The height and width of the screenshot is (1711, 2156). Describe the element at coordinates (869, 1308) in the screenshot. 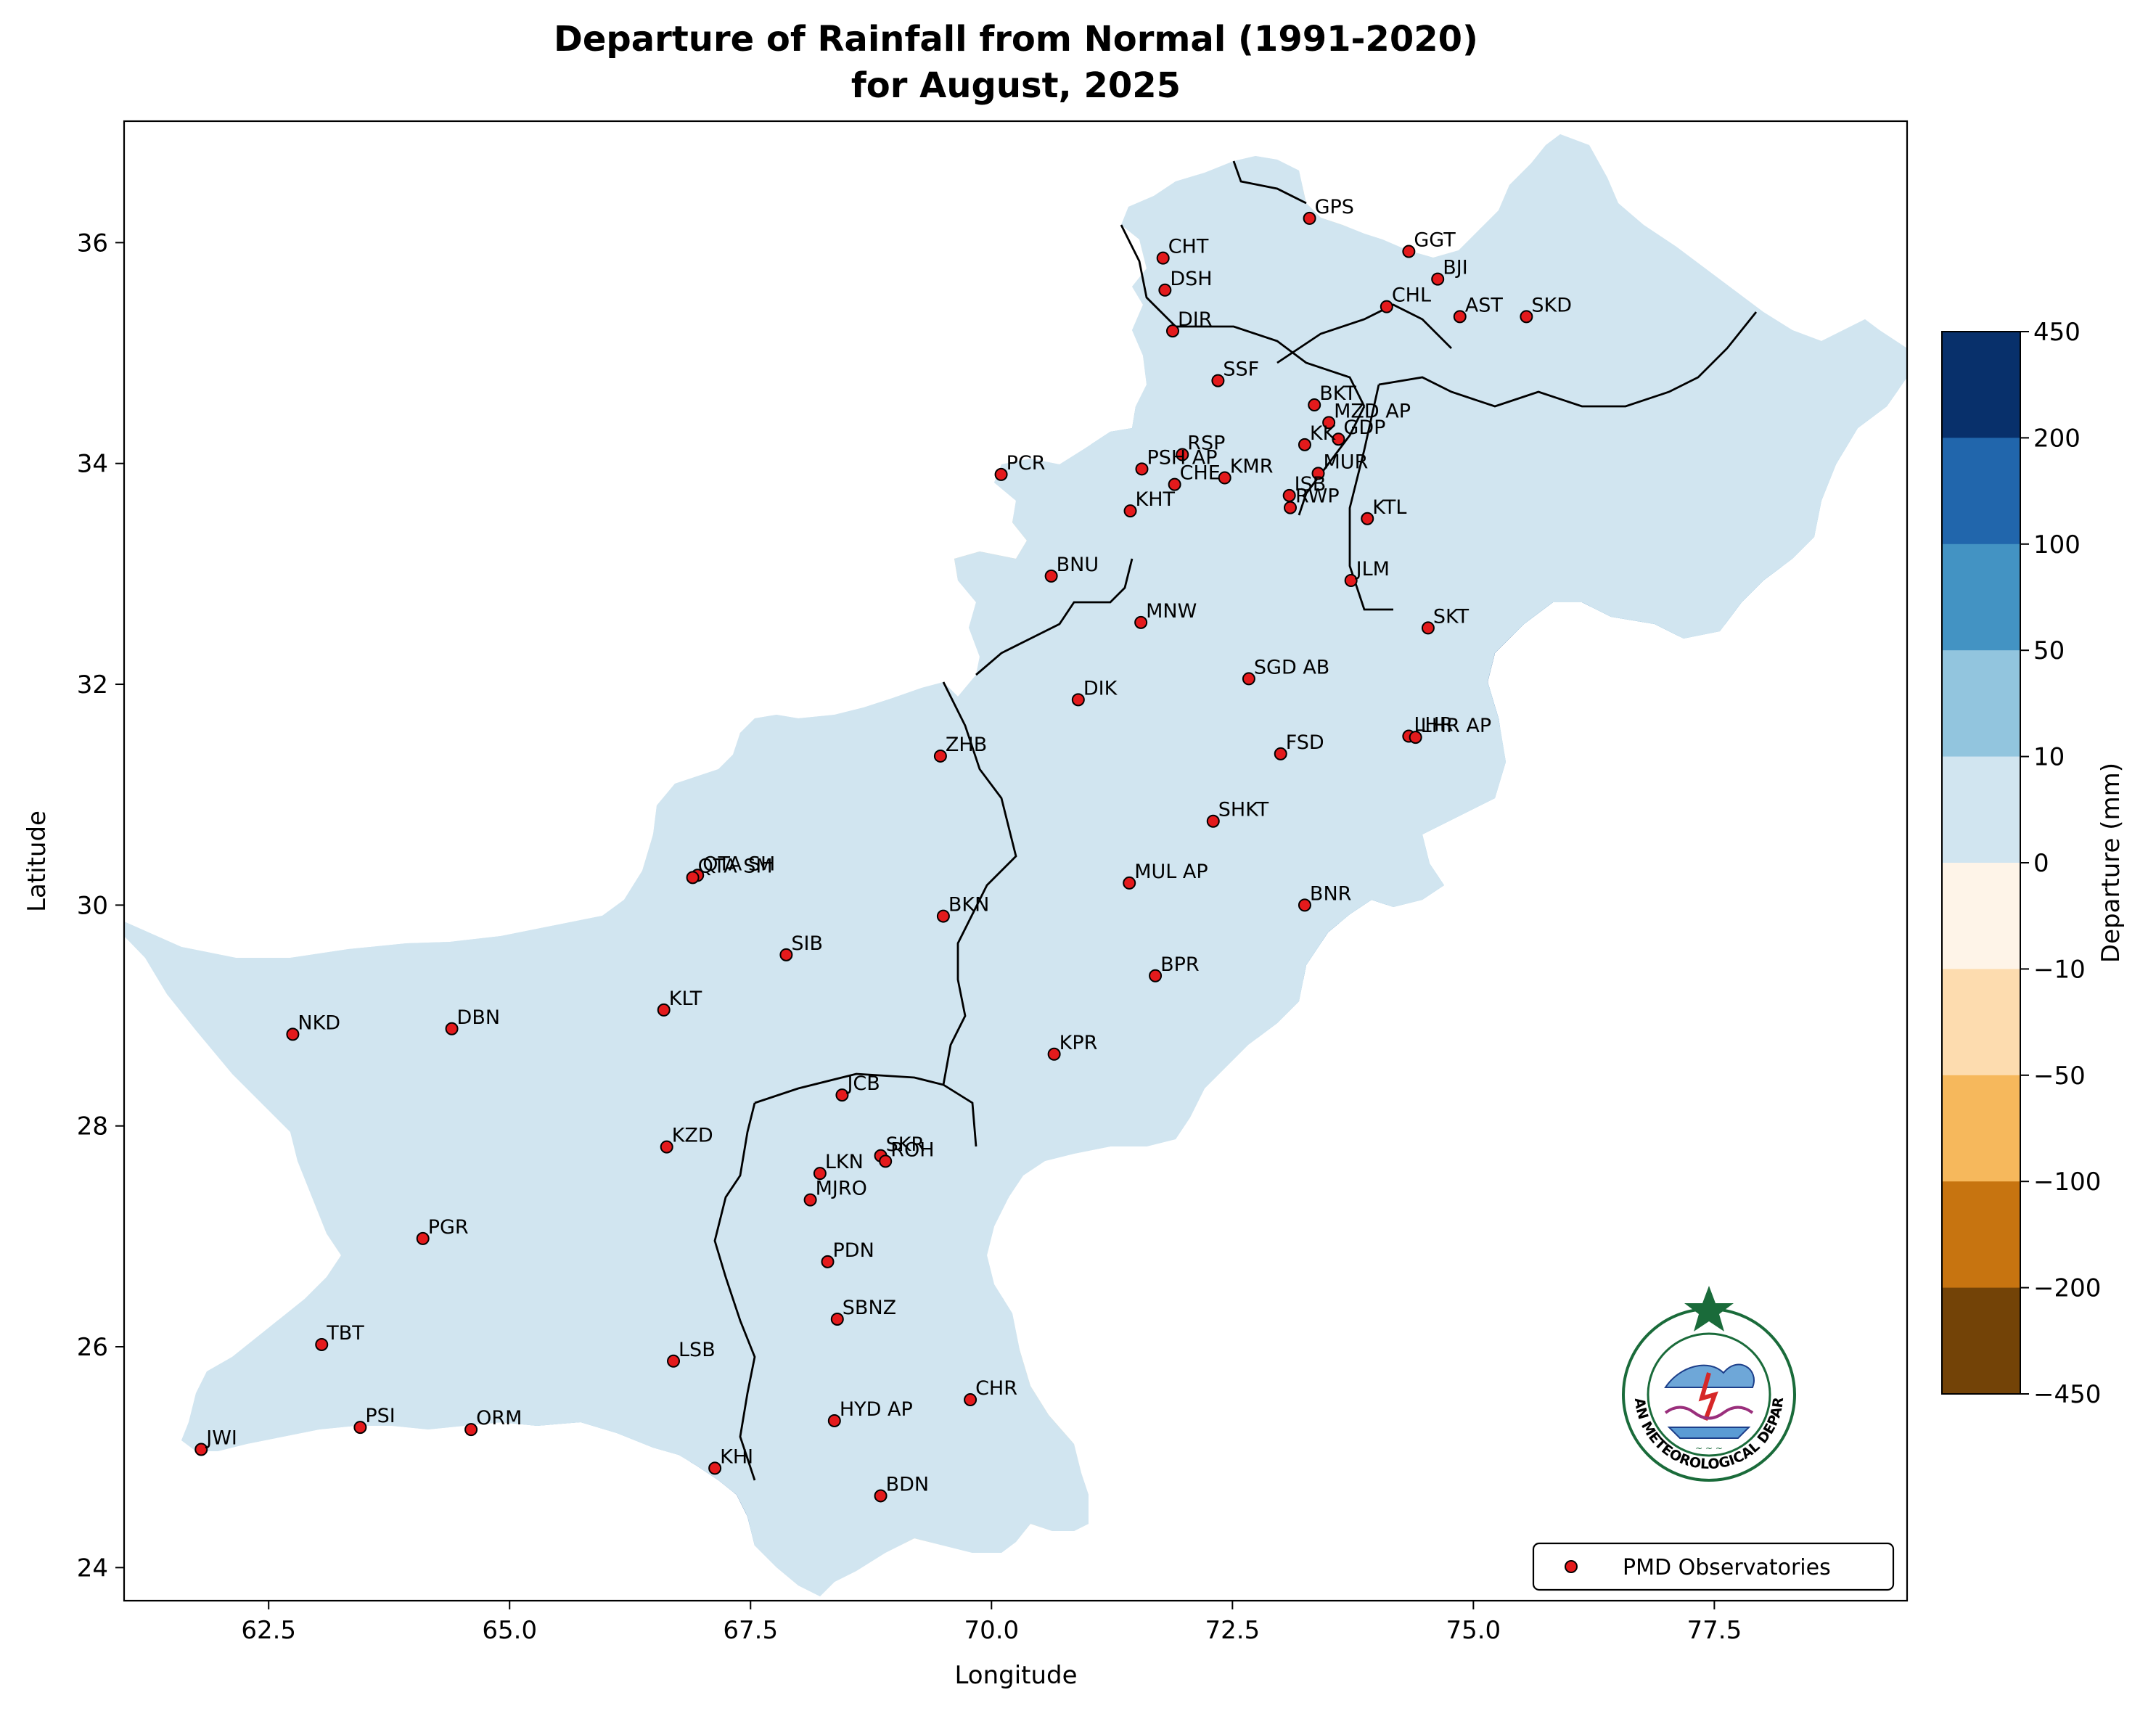

I see `station-label: SBNZ` at that location.